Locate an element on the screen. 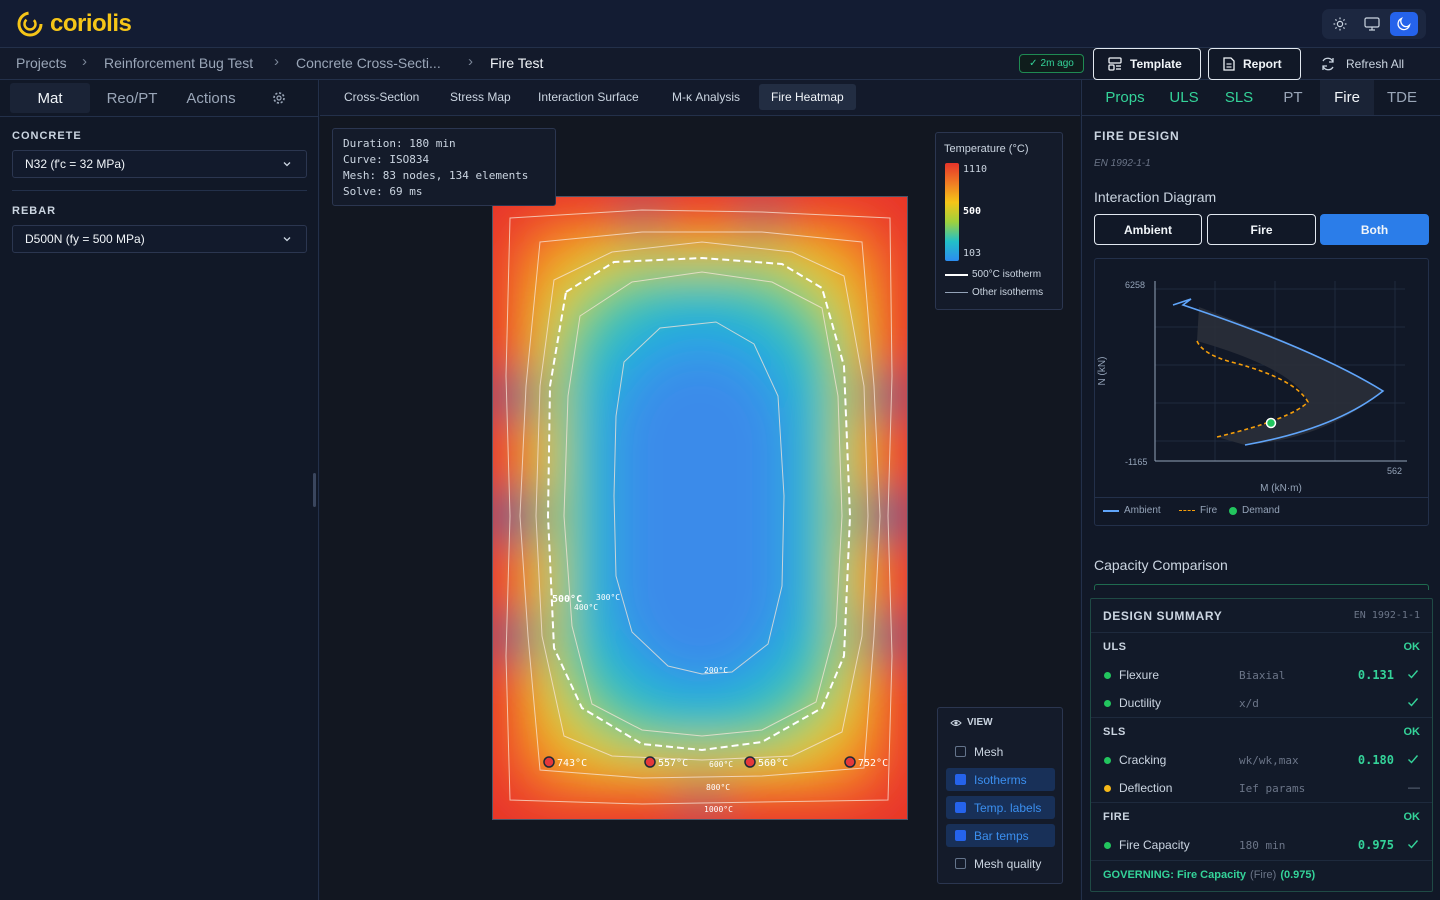 The height and width of the screenshot is (900, 1440). left-resize-handle is located at coordinates (314, 490).